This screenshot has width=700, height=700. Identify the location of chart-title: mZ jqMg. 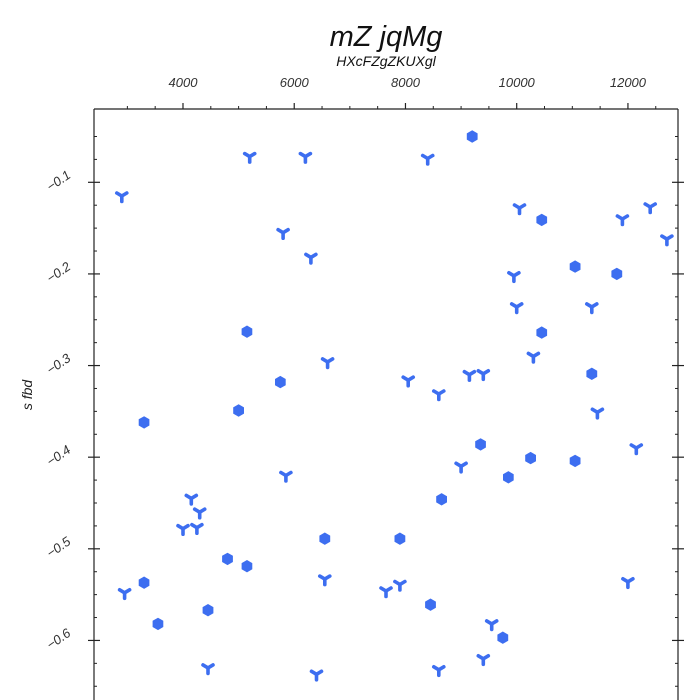
(386, 37).